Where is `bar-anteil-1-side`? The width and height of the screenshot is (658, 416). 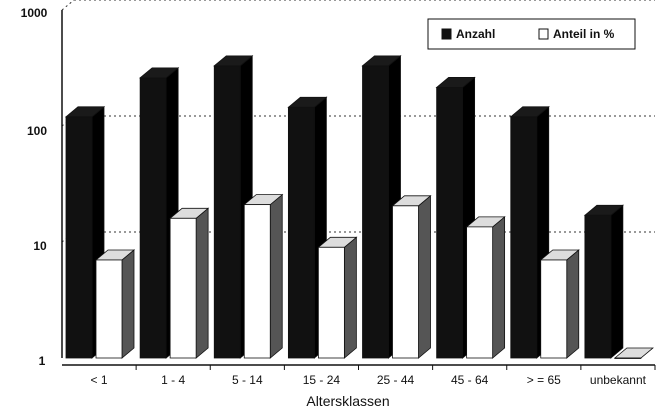
bar-anteil-1-side is located at coordinates (202, 283).